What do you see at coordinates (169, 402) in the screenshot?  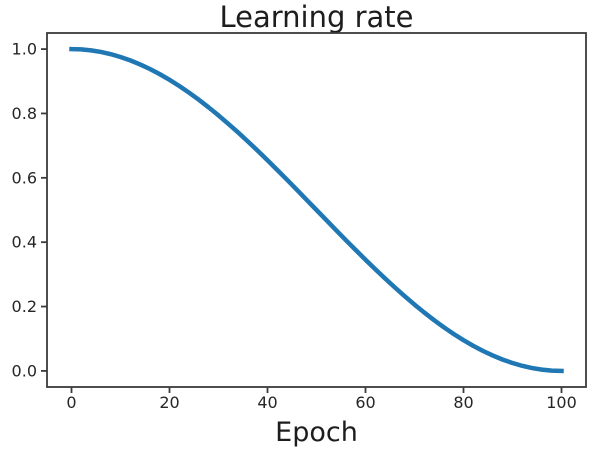 I see `x-tick-label: 20` at bounding box center [169, 402].